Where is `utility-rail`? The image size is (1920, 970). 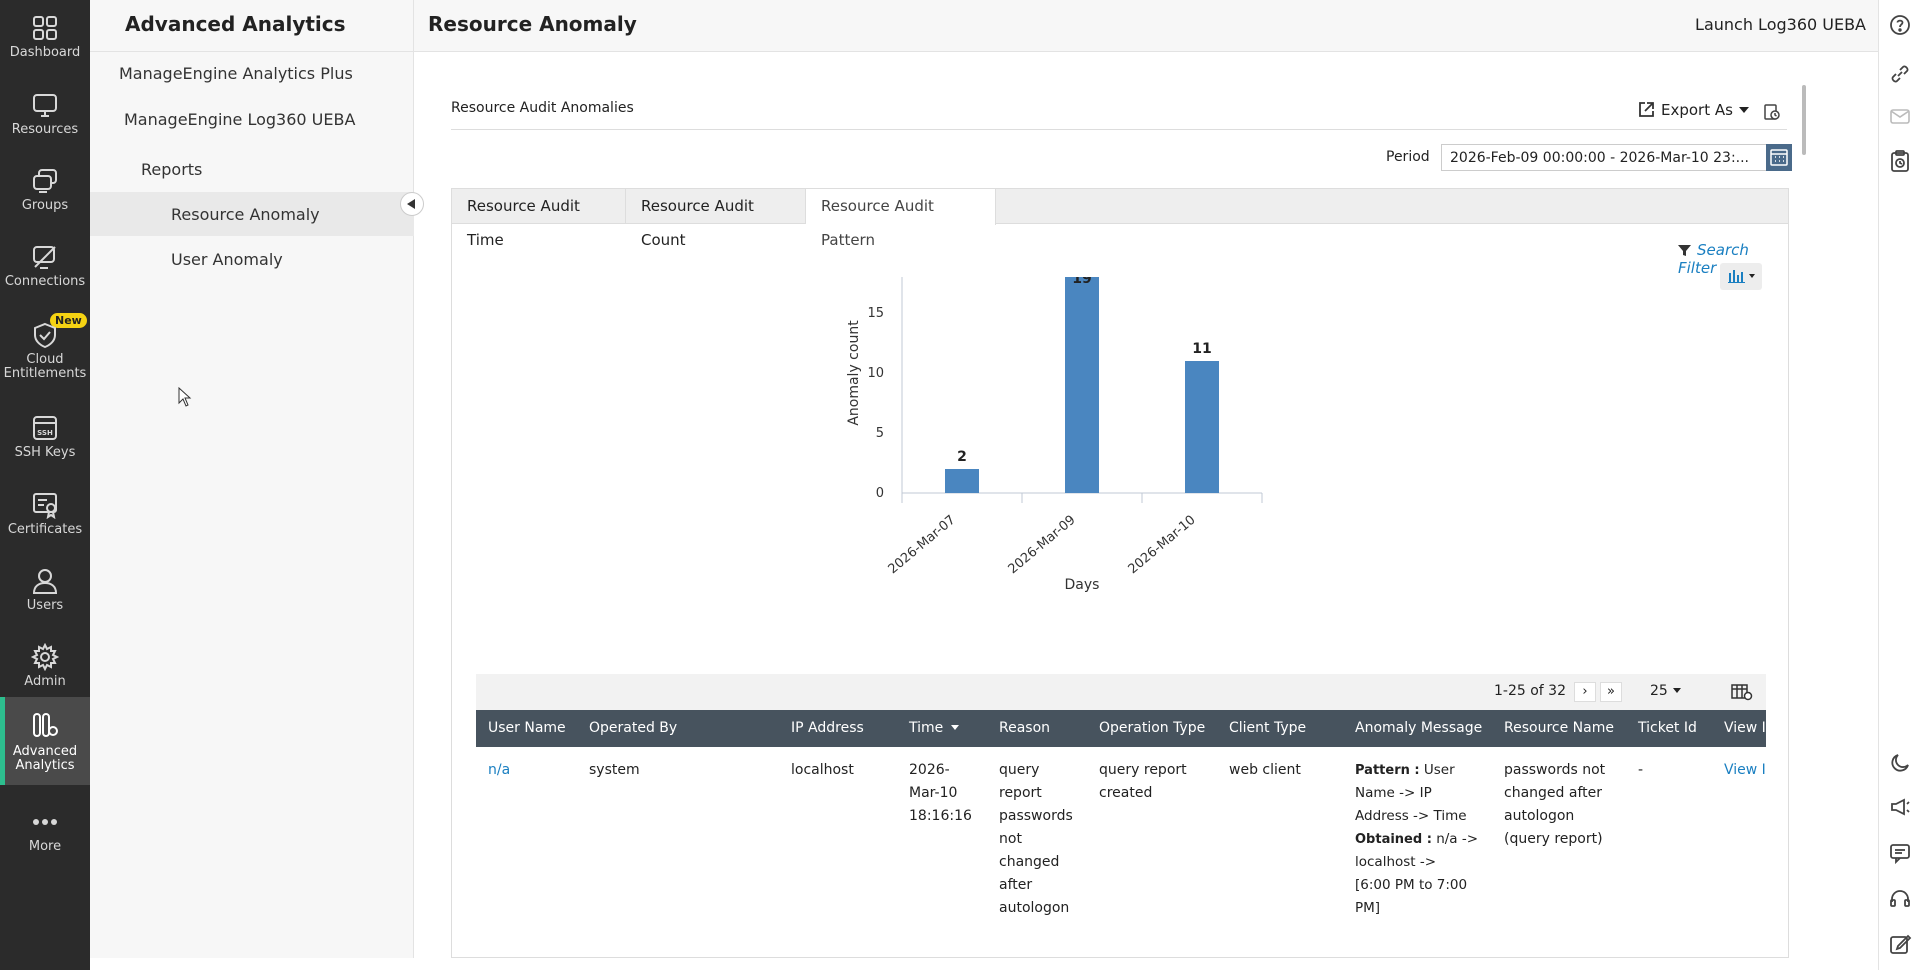 utility-rail is located at coordinates (1899, 485).